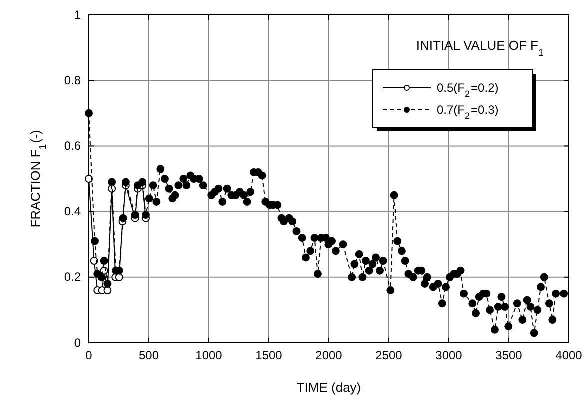  What do you see at coordinates (269, 355) in the screenshot?
I see `x-tick-label: 1500` at bounding box center [269, 355].